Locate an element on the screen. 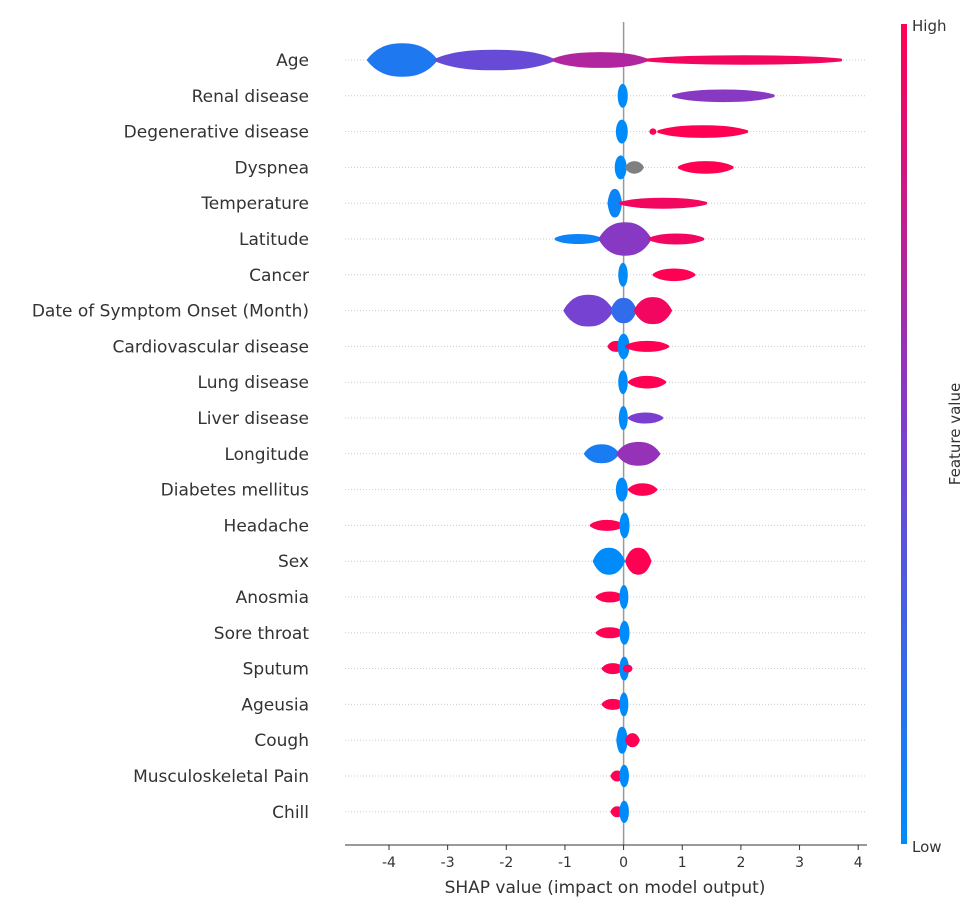 This screenshot has height=912, width=977. x-tick-label: 2 is located at coordinates (740, 863).